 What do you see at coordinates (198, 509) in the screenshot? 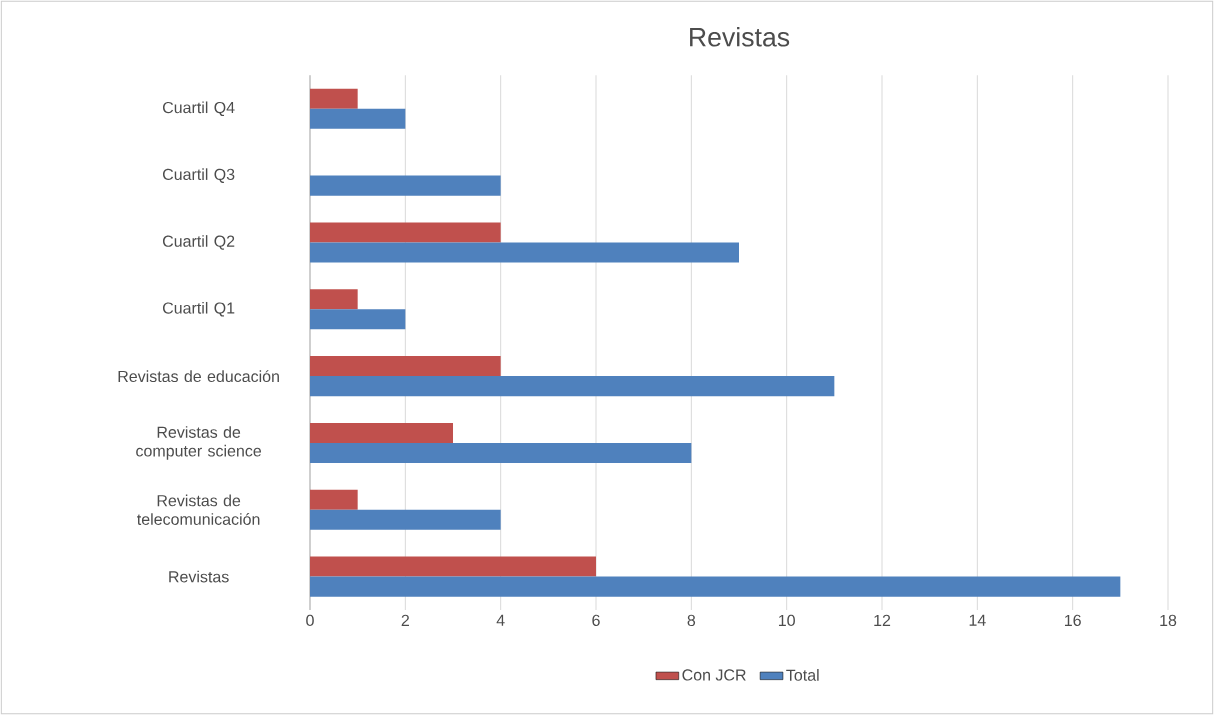
I see `y-tick-label: Revistas de telecomunicación` at bounding box center [198, 509].